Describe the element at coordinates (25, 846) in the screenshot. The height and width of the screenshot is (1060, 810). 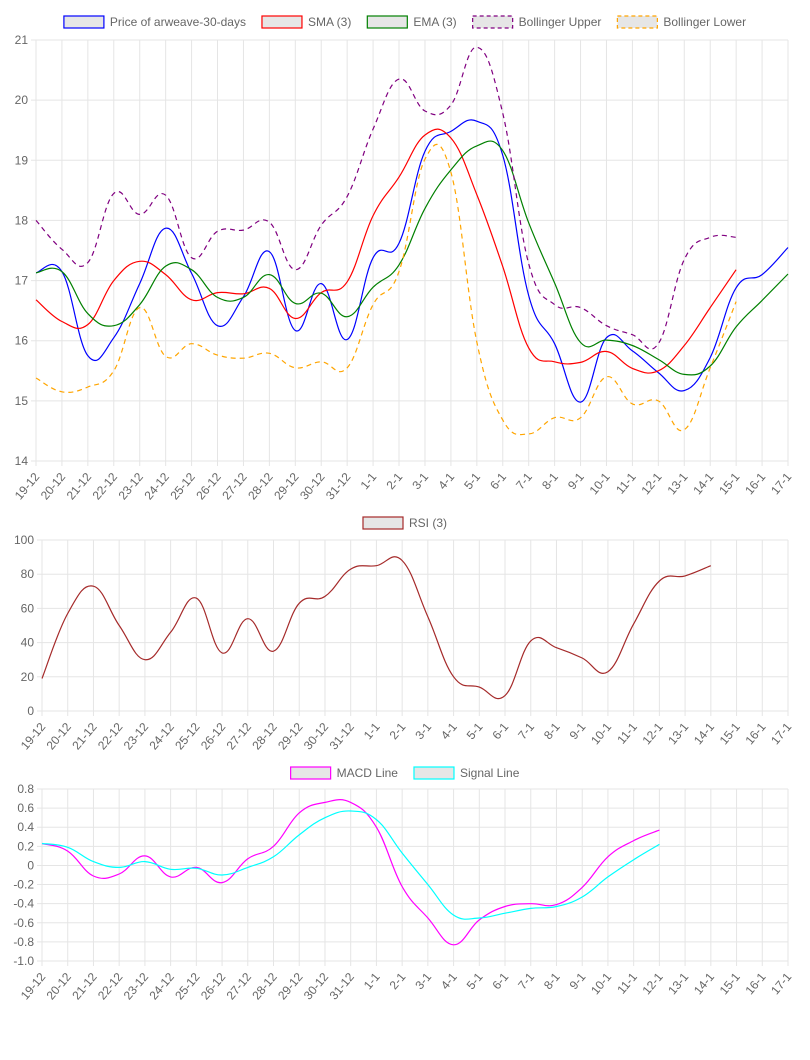
I see `y-tick-label: 0.2` at that location.